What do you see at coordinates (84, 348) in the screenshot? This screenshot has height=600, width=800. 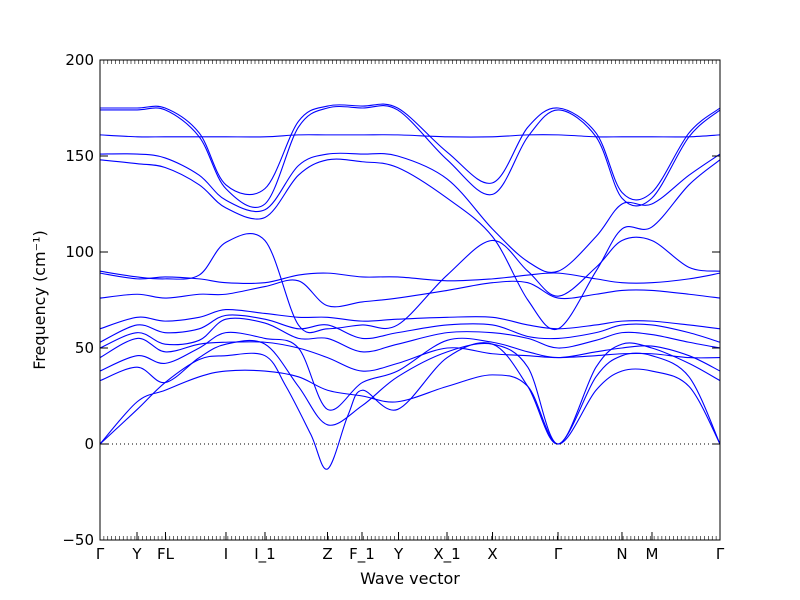 I see `y-tick-label: 50` at bounding box center [84, 348].